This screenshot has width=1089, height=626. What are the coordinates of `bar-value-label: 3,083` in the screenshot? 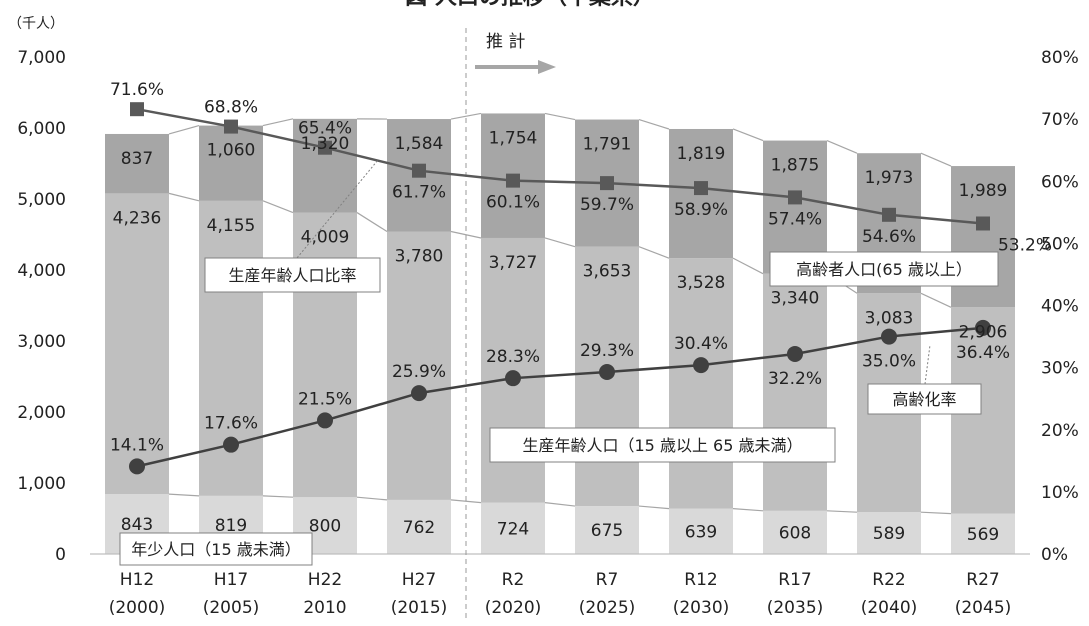 It's located at (889, 318).